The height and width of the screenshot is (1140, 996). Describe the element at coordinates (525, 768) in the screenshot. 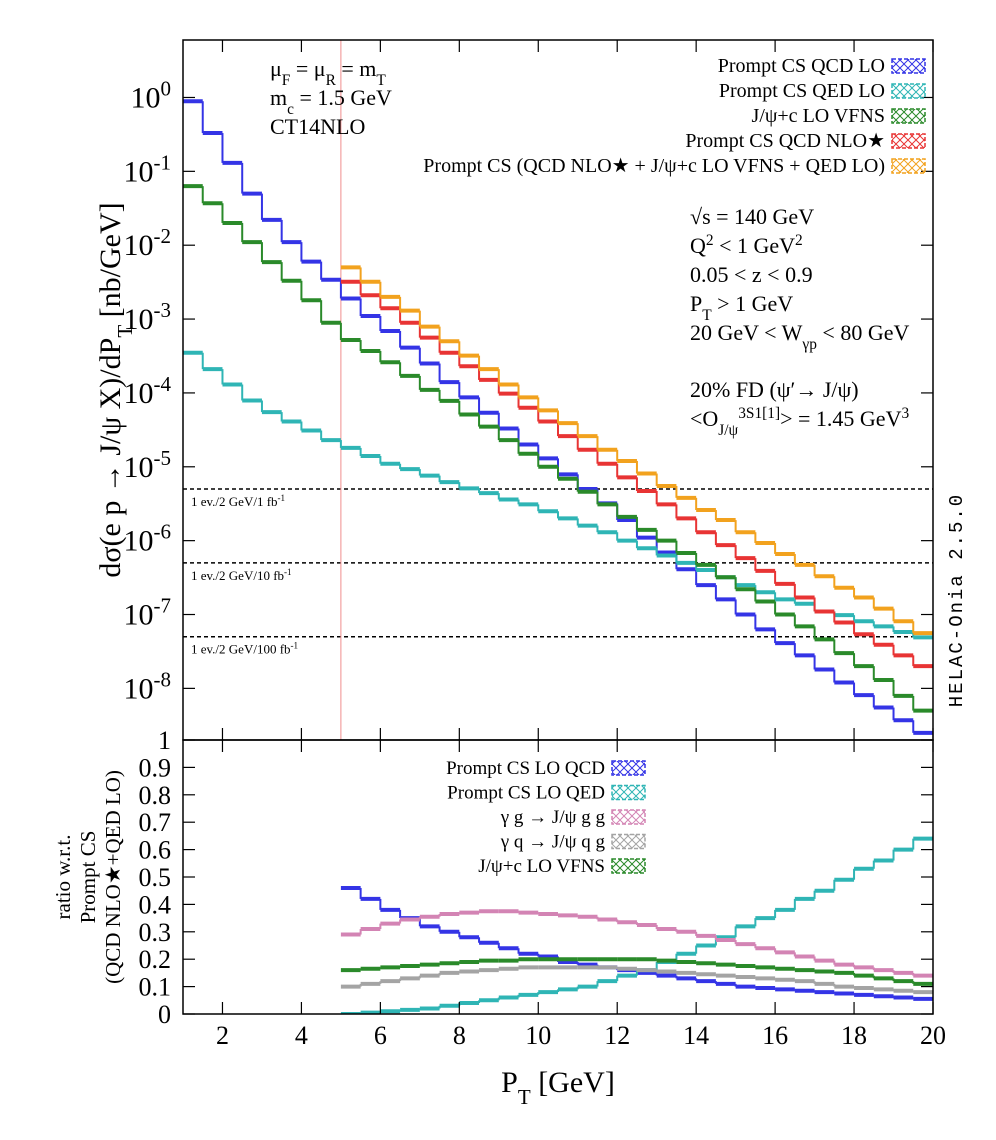

I see `legend-label: Prompt CS LO QCD` at that location.